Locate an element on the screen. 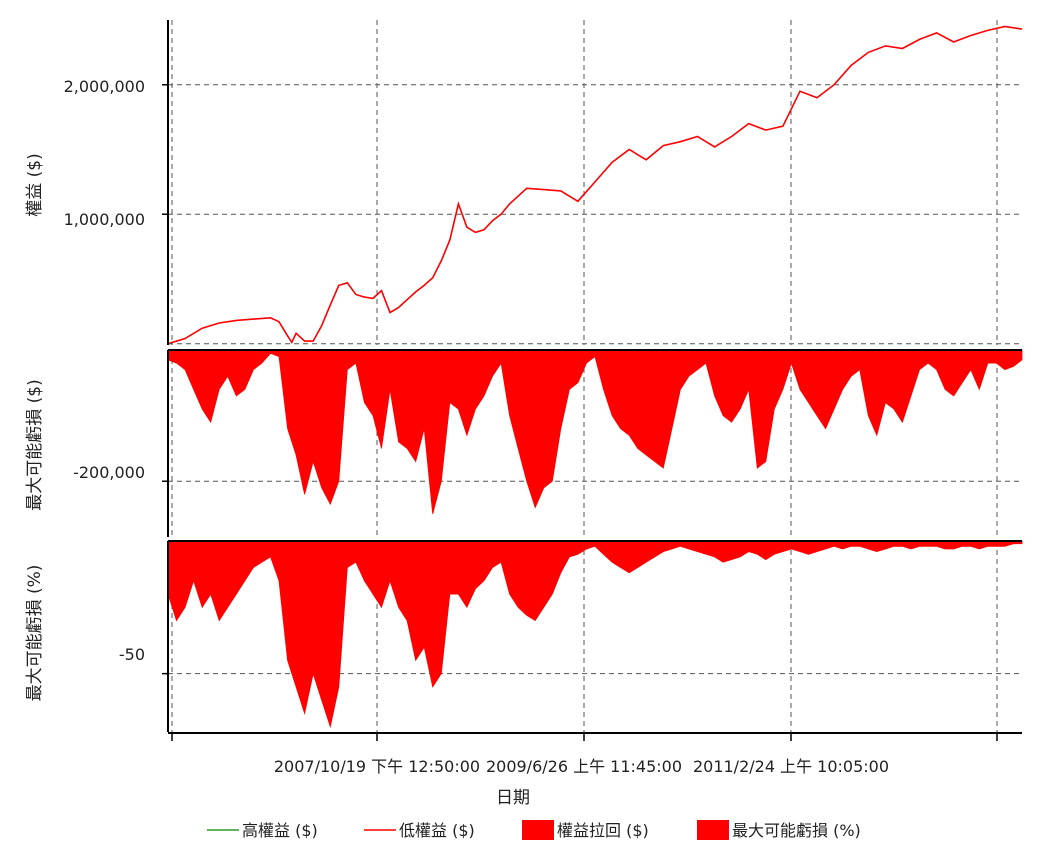 This screenshot has height=851, width=1048. legend: 高權益 ($) 低權益 ($) 權益拉回 ($) 最大可能虧損 (%) is located at coordinates (534, 830).